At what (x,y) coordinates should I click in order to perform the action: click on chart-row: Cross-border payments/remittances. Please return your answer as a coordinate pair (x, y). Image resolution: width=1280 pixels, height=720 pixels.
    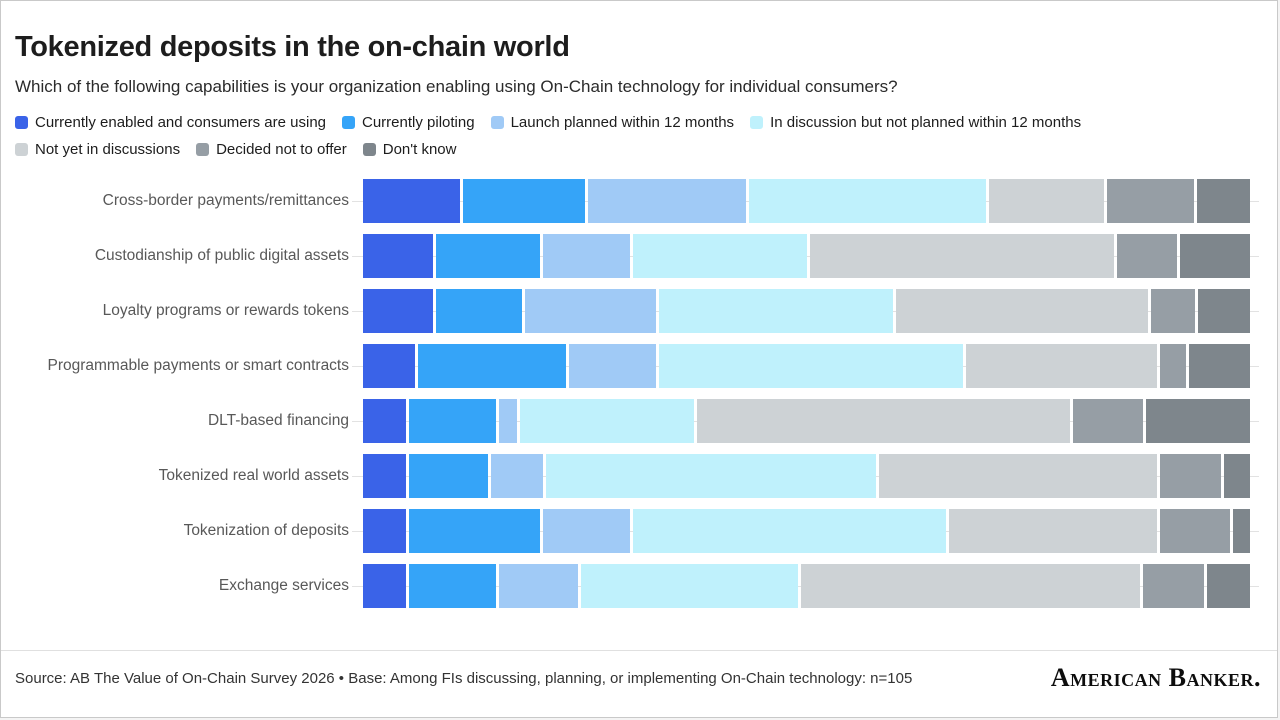
    Looking at the image, I should click on (639, 201).